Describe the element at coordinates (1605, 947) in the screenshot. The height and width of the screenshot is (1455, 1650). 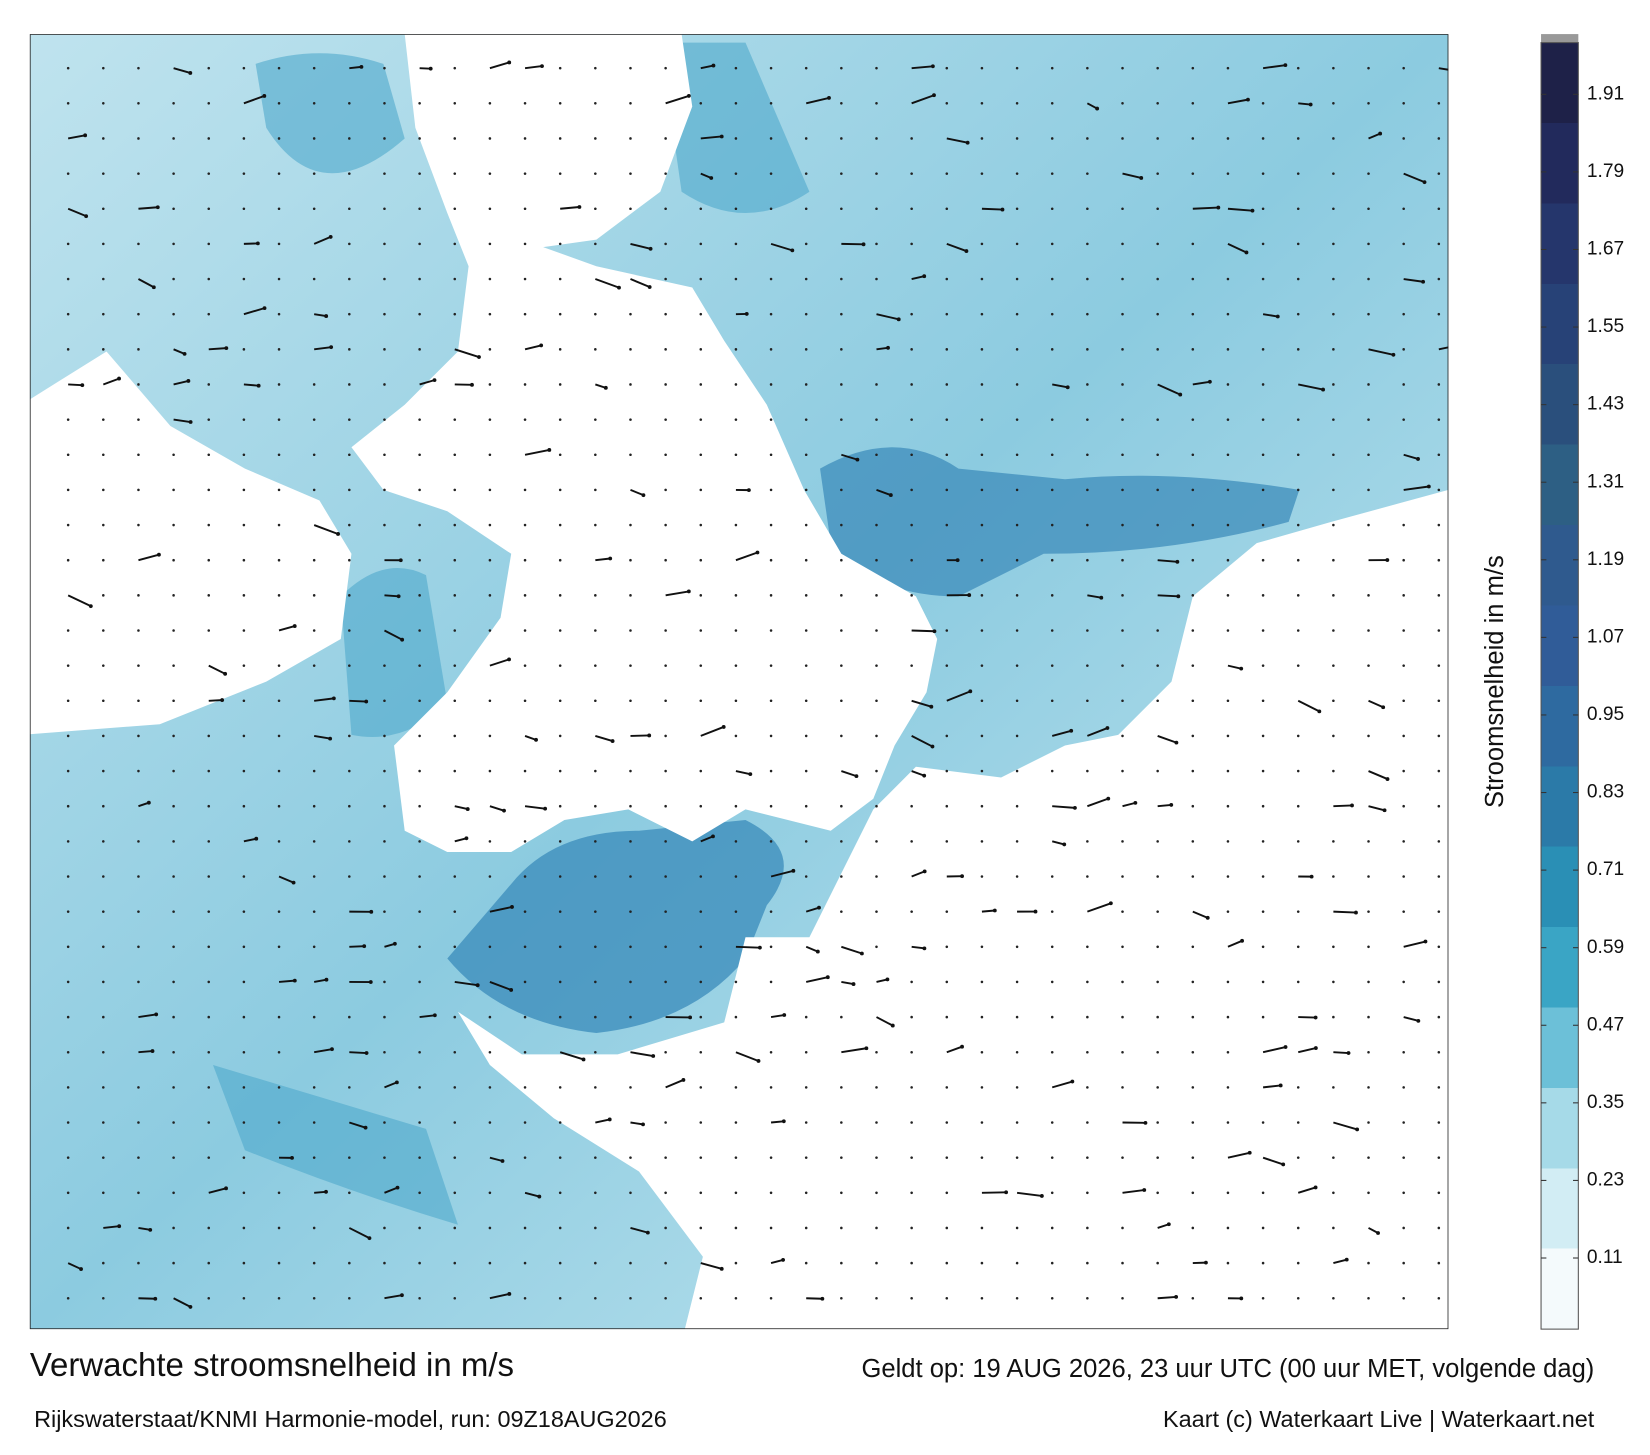
I see `colorbar-tick-label: 0.59` at that location.